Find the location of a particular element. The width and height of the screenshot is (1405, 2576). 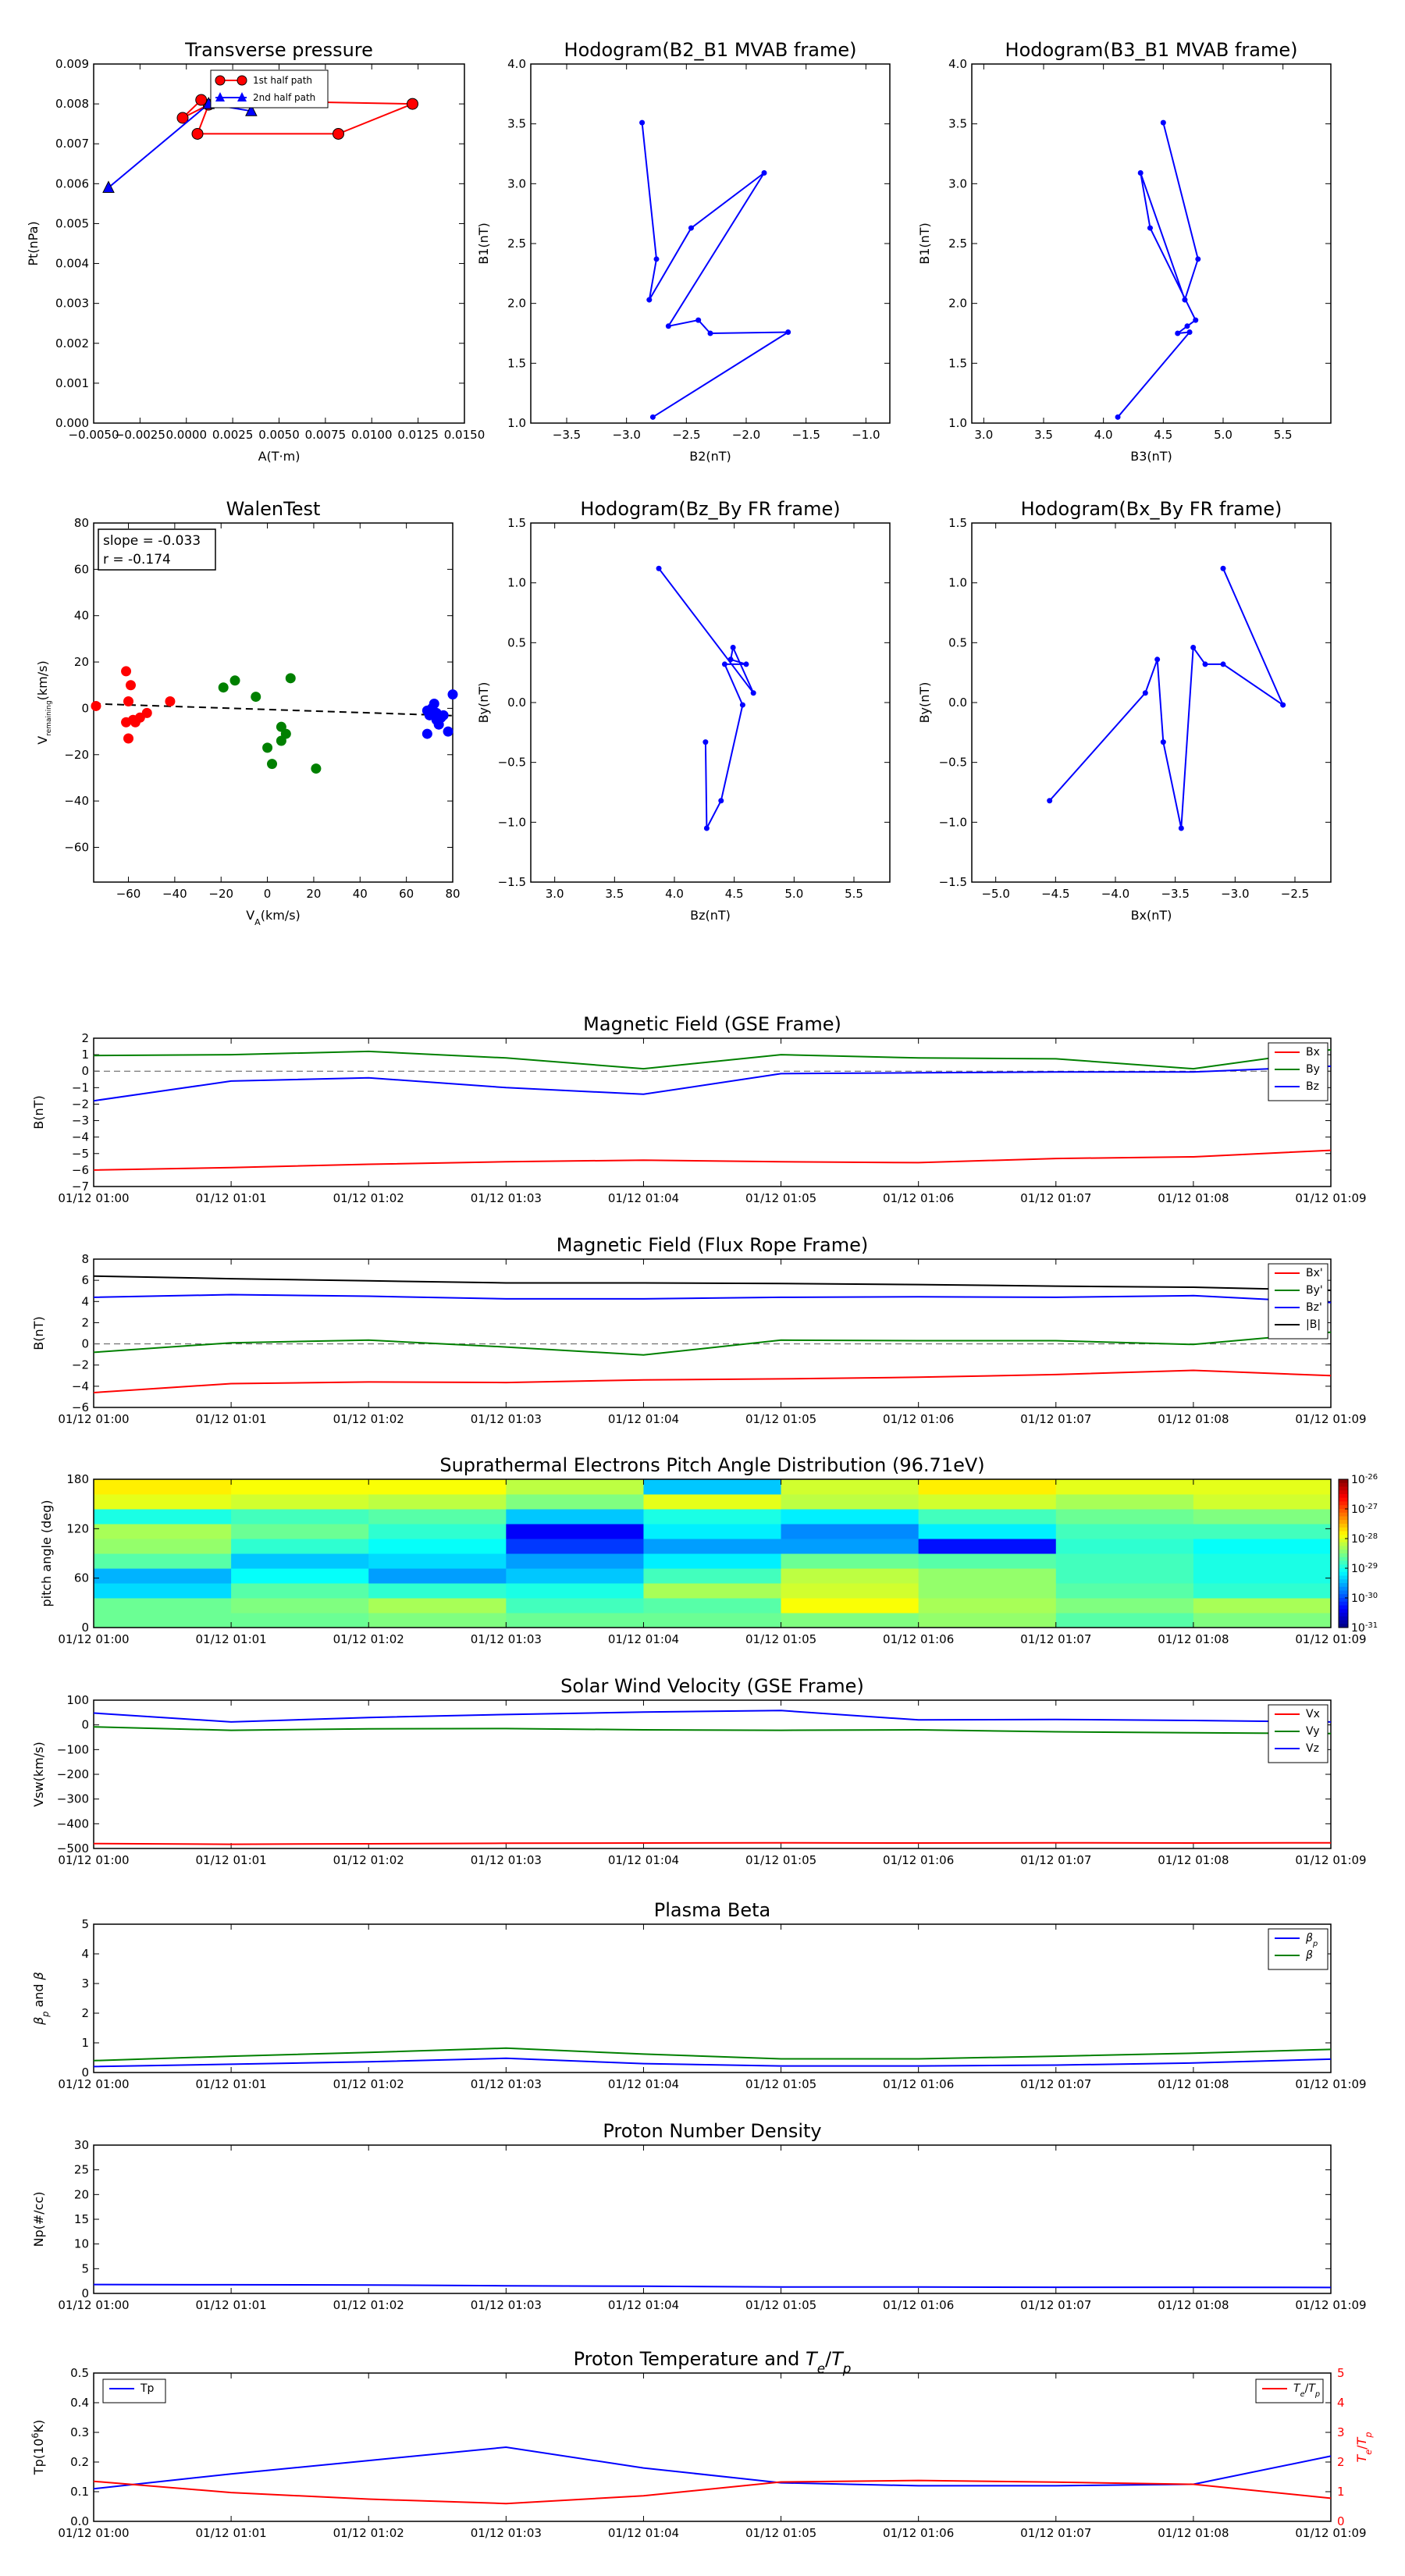

walen-test-frame is located at coordinates (273, 702).